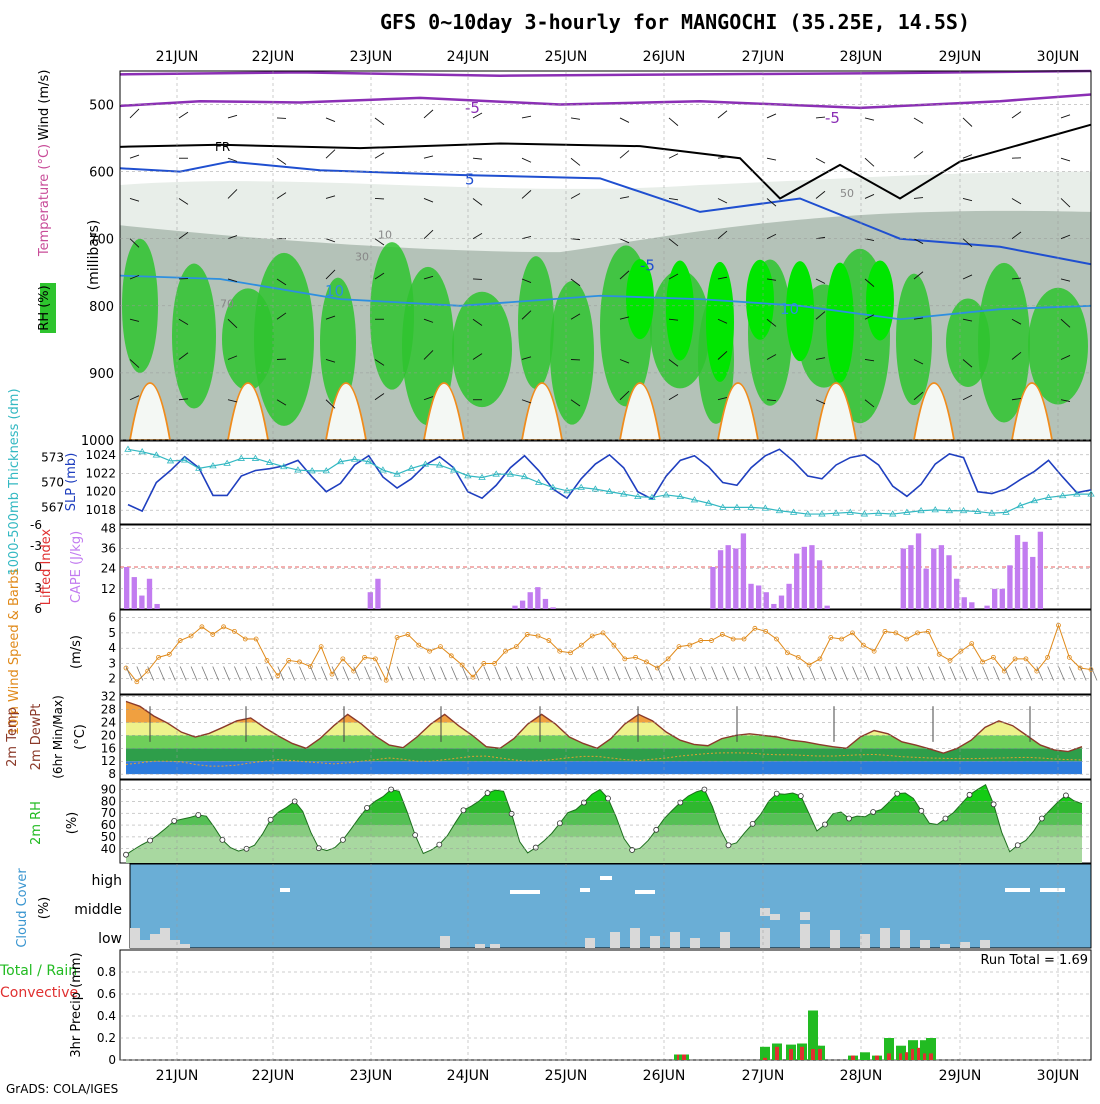  I want to click on precip-tick: 0.4, so click(106, 1016).